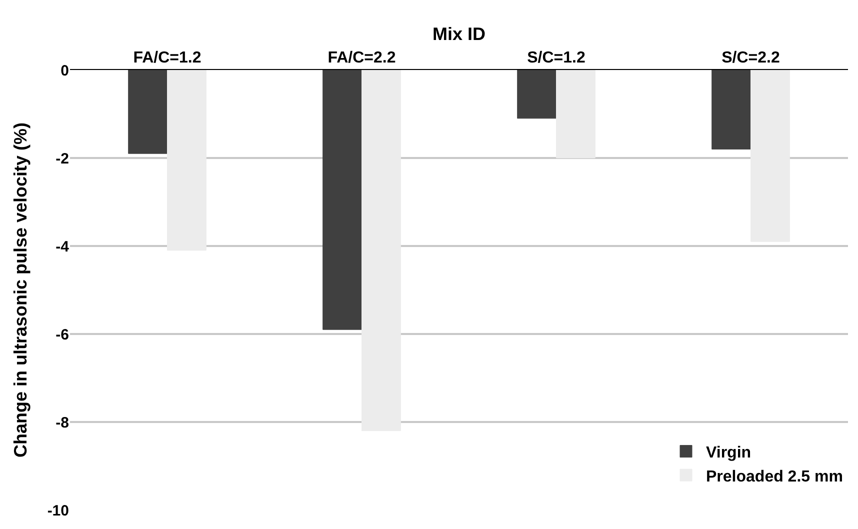 The width and height of the screenshot is (858, 529). I want to click on y-tick-label: -2, so click(62, 159).